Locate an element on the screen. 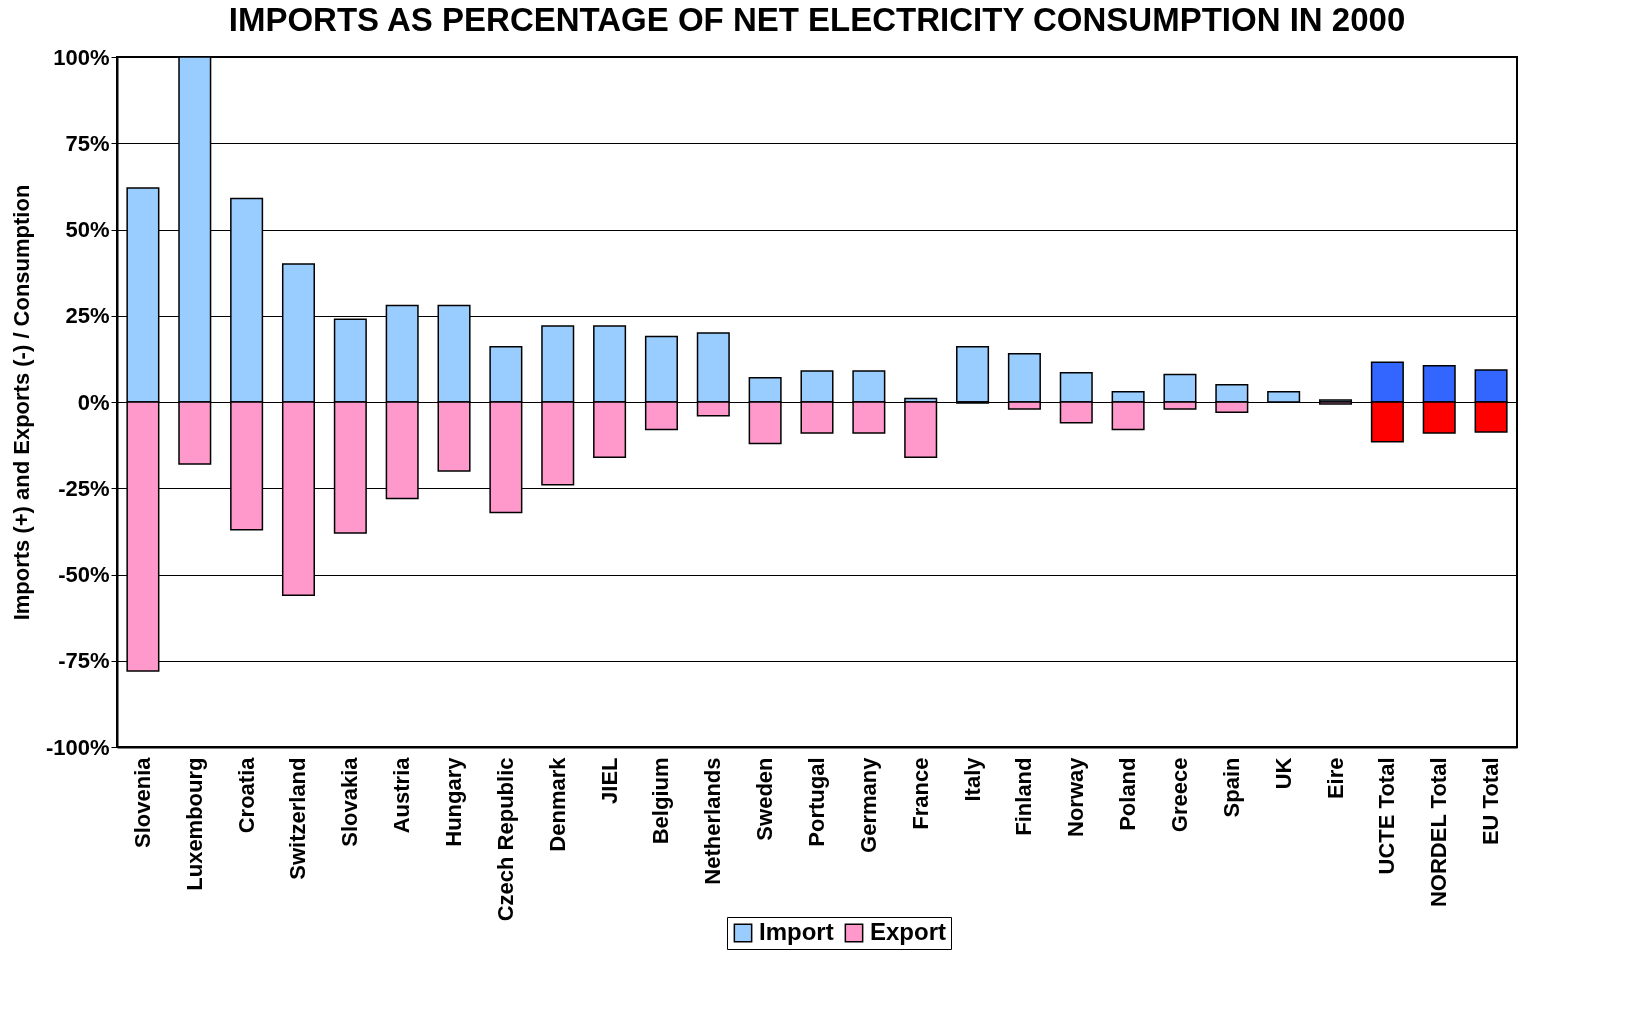 The height and width of the screenshot is (1012, 1626). x-tick-label: Sweden is located at coordinates (765, 799).